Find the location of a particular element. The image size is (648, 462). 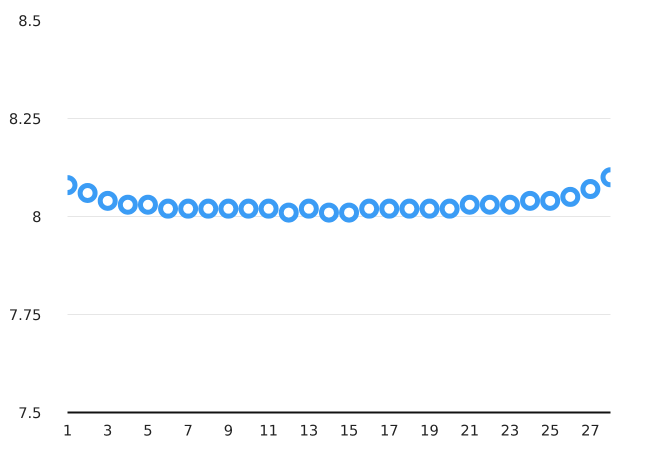

x-tick-label: 13 is located at coordinates (309, 431).